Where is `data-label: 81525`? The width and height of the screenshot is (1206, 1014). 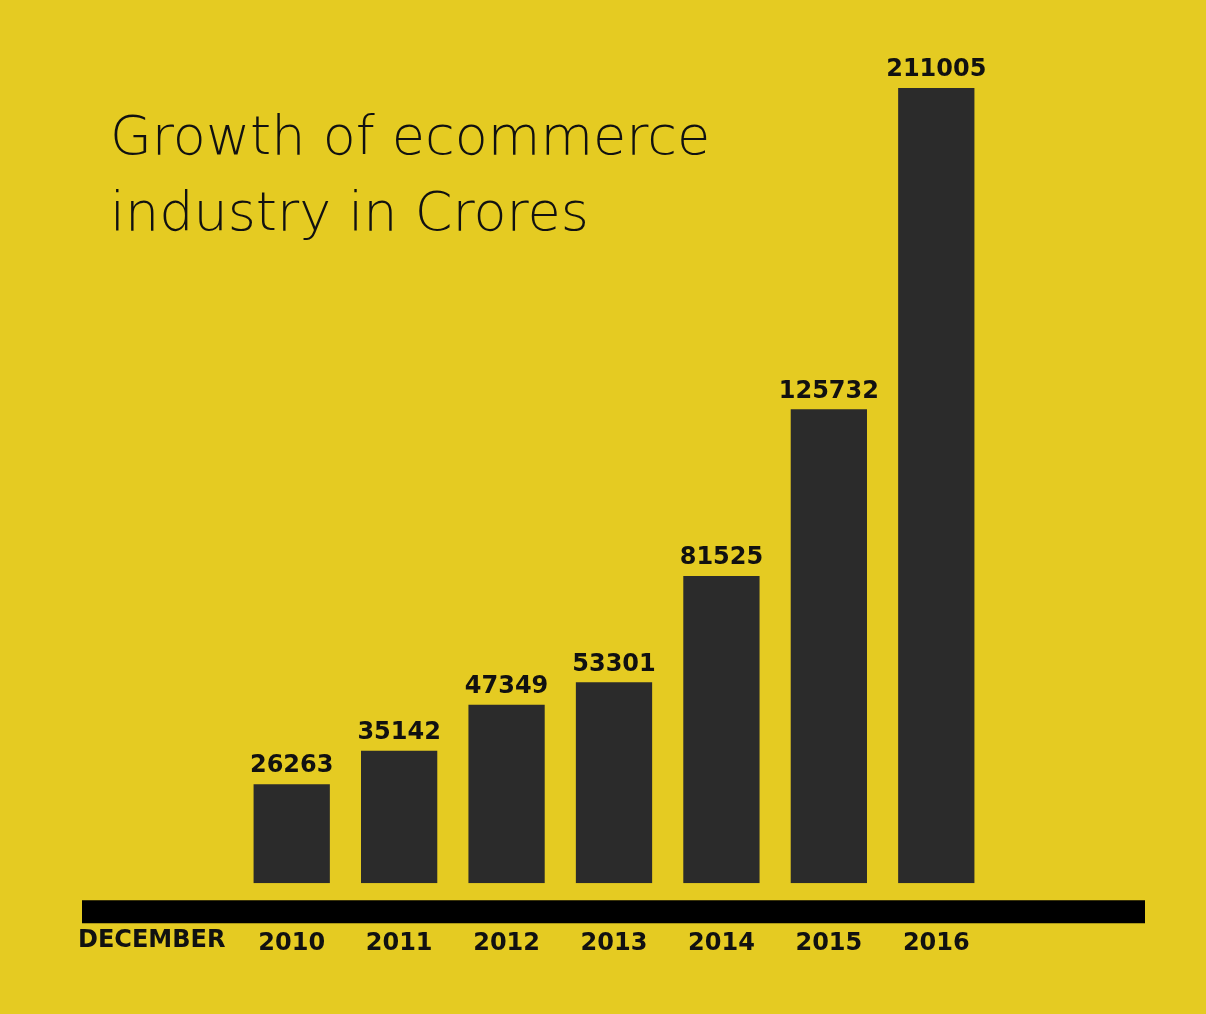
data-label: 81525 is located at coordinates (721, 556).